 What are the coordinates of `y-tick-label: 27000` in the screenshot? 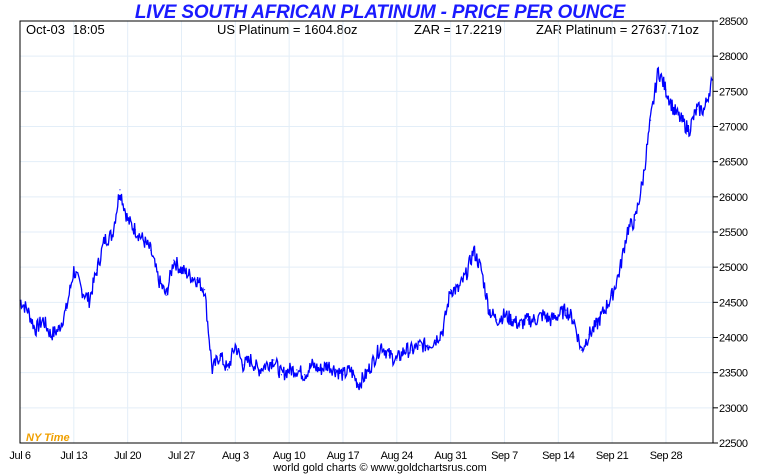 It's located at (733, 128).